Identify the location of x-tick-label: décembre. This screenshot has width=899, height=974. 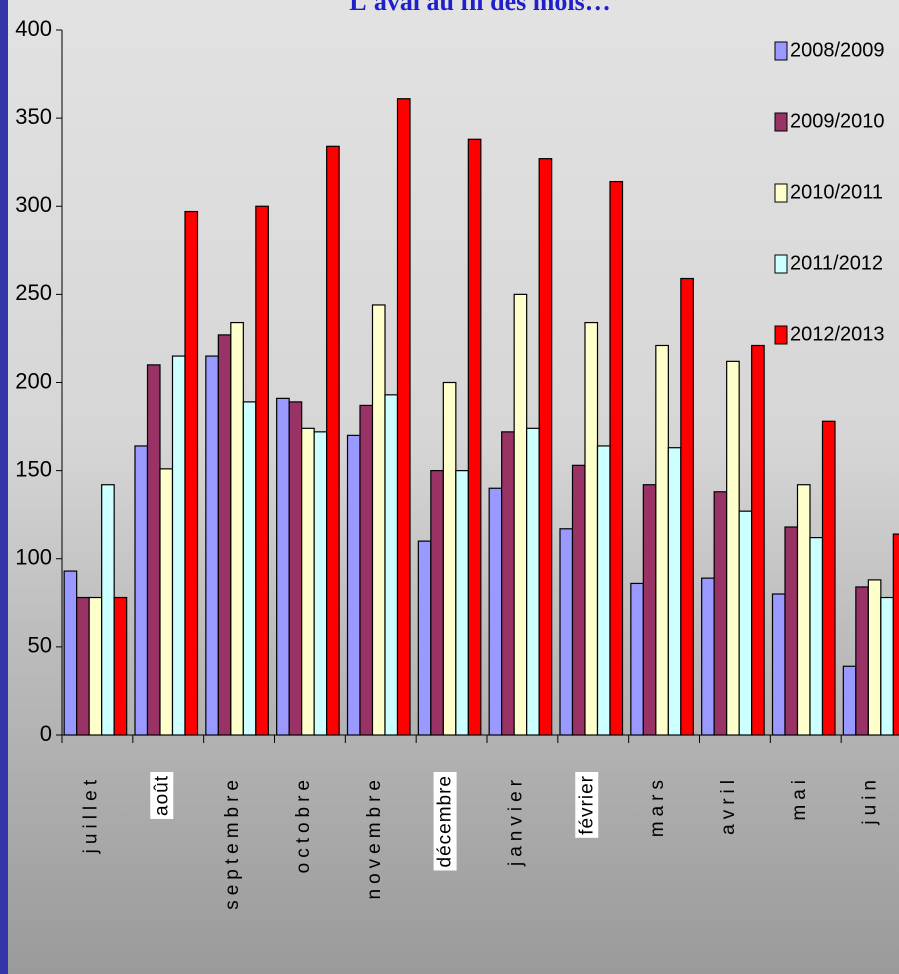
(445, 821).